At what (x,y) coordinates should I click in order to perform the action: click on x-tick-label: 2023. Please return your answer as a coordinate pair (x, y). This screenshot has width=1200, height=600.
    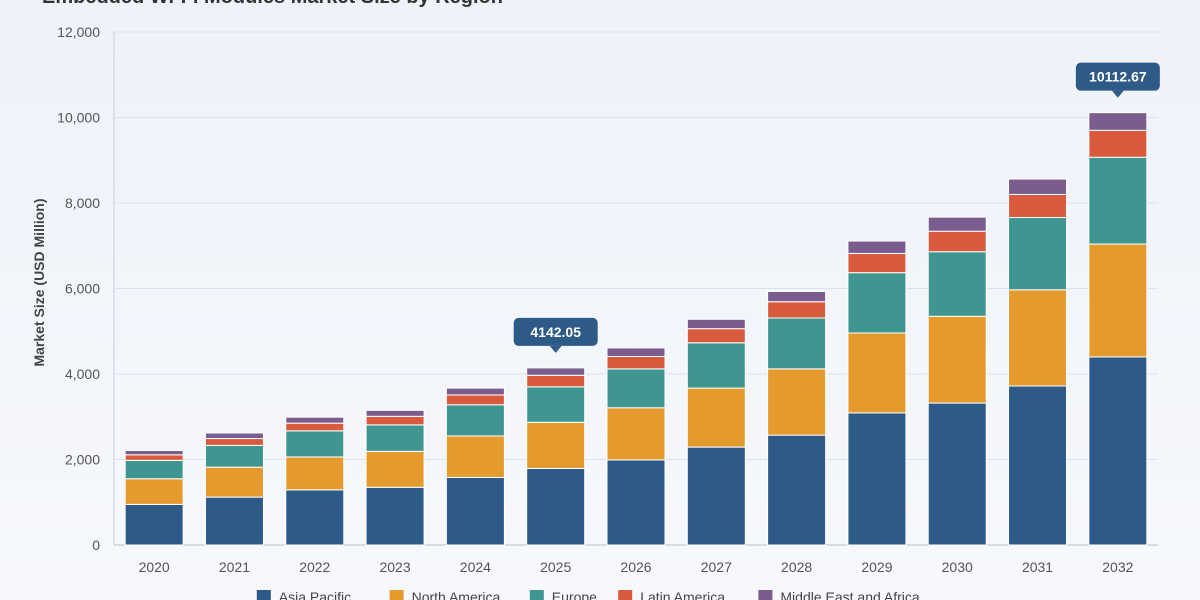
    Looking at the image, I should click on (394, 567).